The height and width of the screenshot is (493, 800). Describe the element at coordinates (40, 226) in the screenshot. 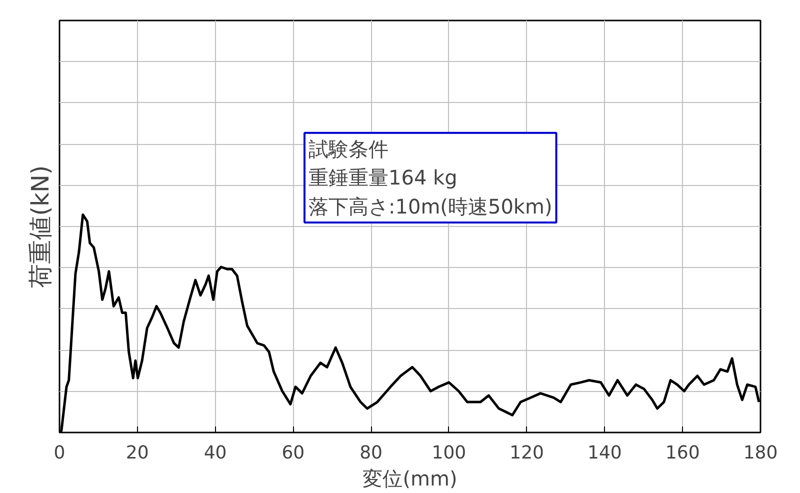

I see `y-axis-title: 荷重値(kN)` at that location.